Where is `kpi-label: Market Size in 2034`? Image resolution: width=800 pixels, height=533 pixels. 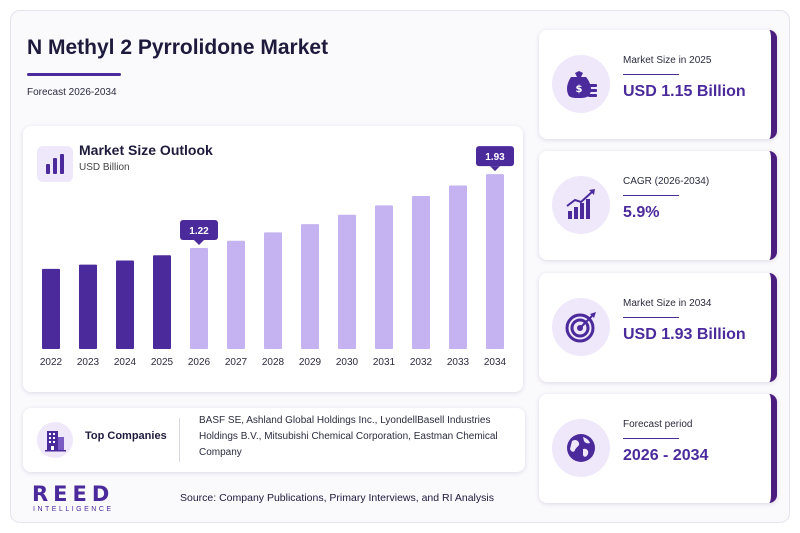 kpi-label: Market Size in 2034 is located at coordinates (667, 303).